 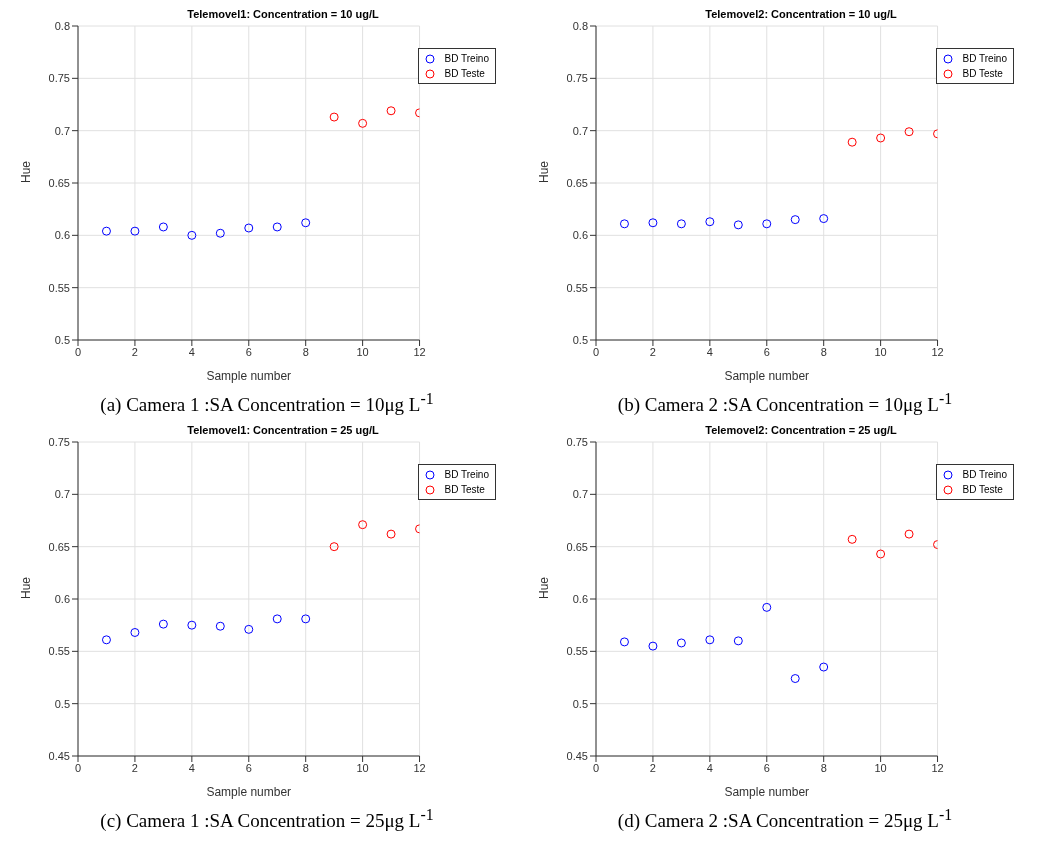 I want to click on text: (d) Camera 2 :SA Concentration = 25μg L$^{-1}$, so click(x=785, y=819).